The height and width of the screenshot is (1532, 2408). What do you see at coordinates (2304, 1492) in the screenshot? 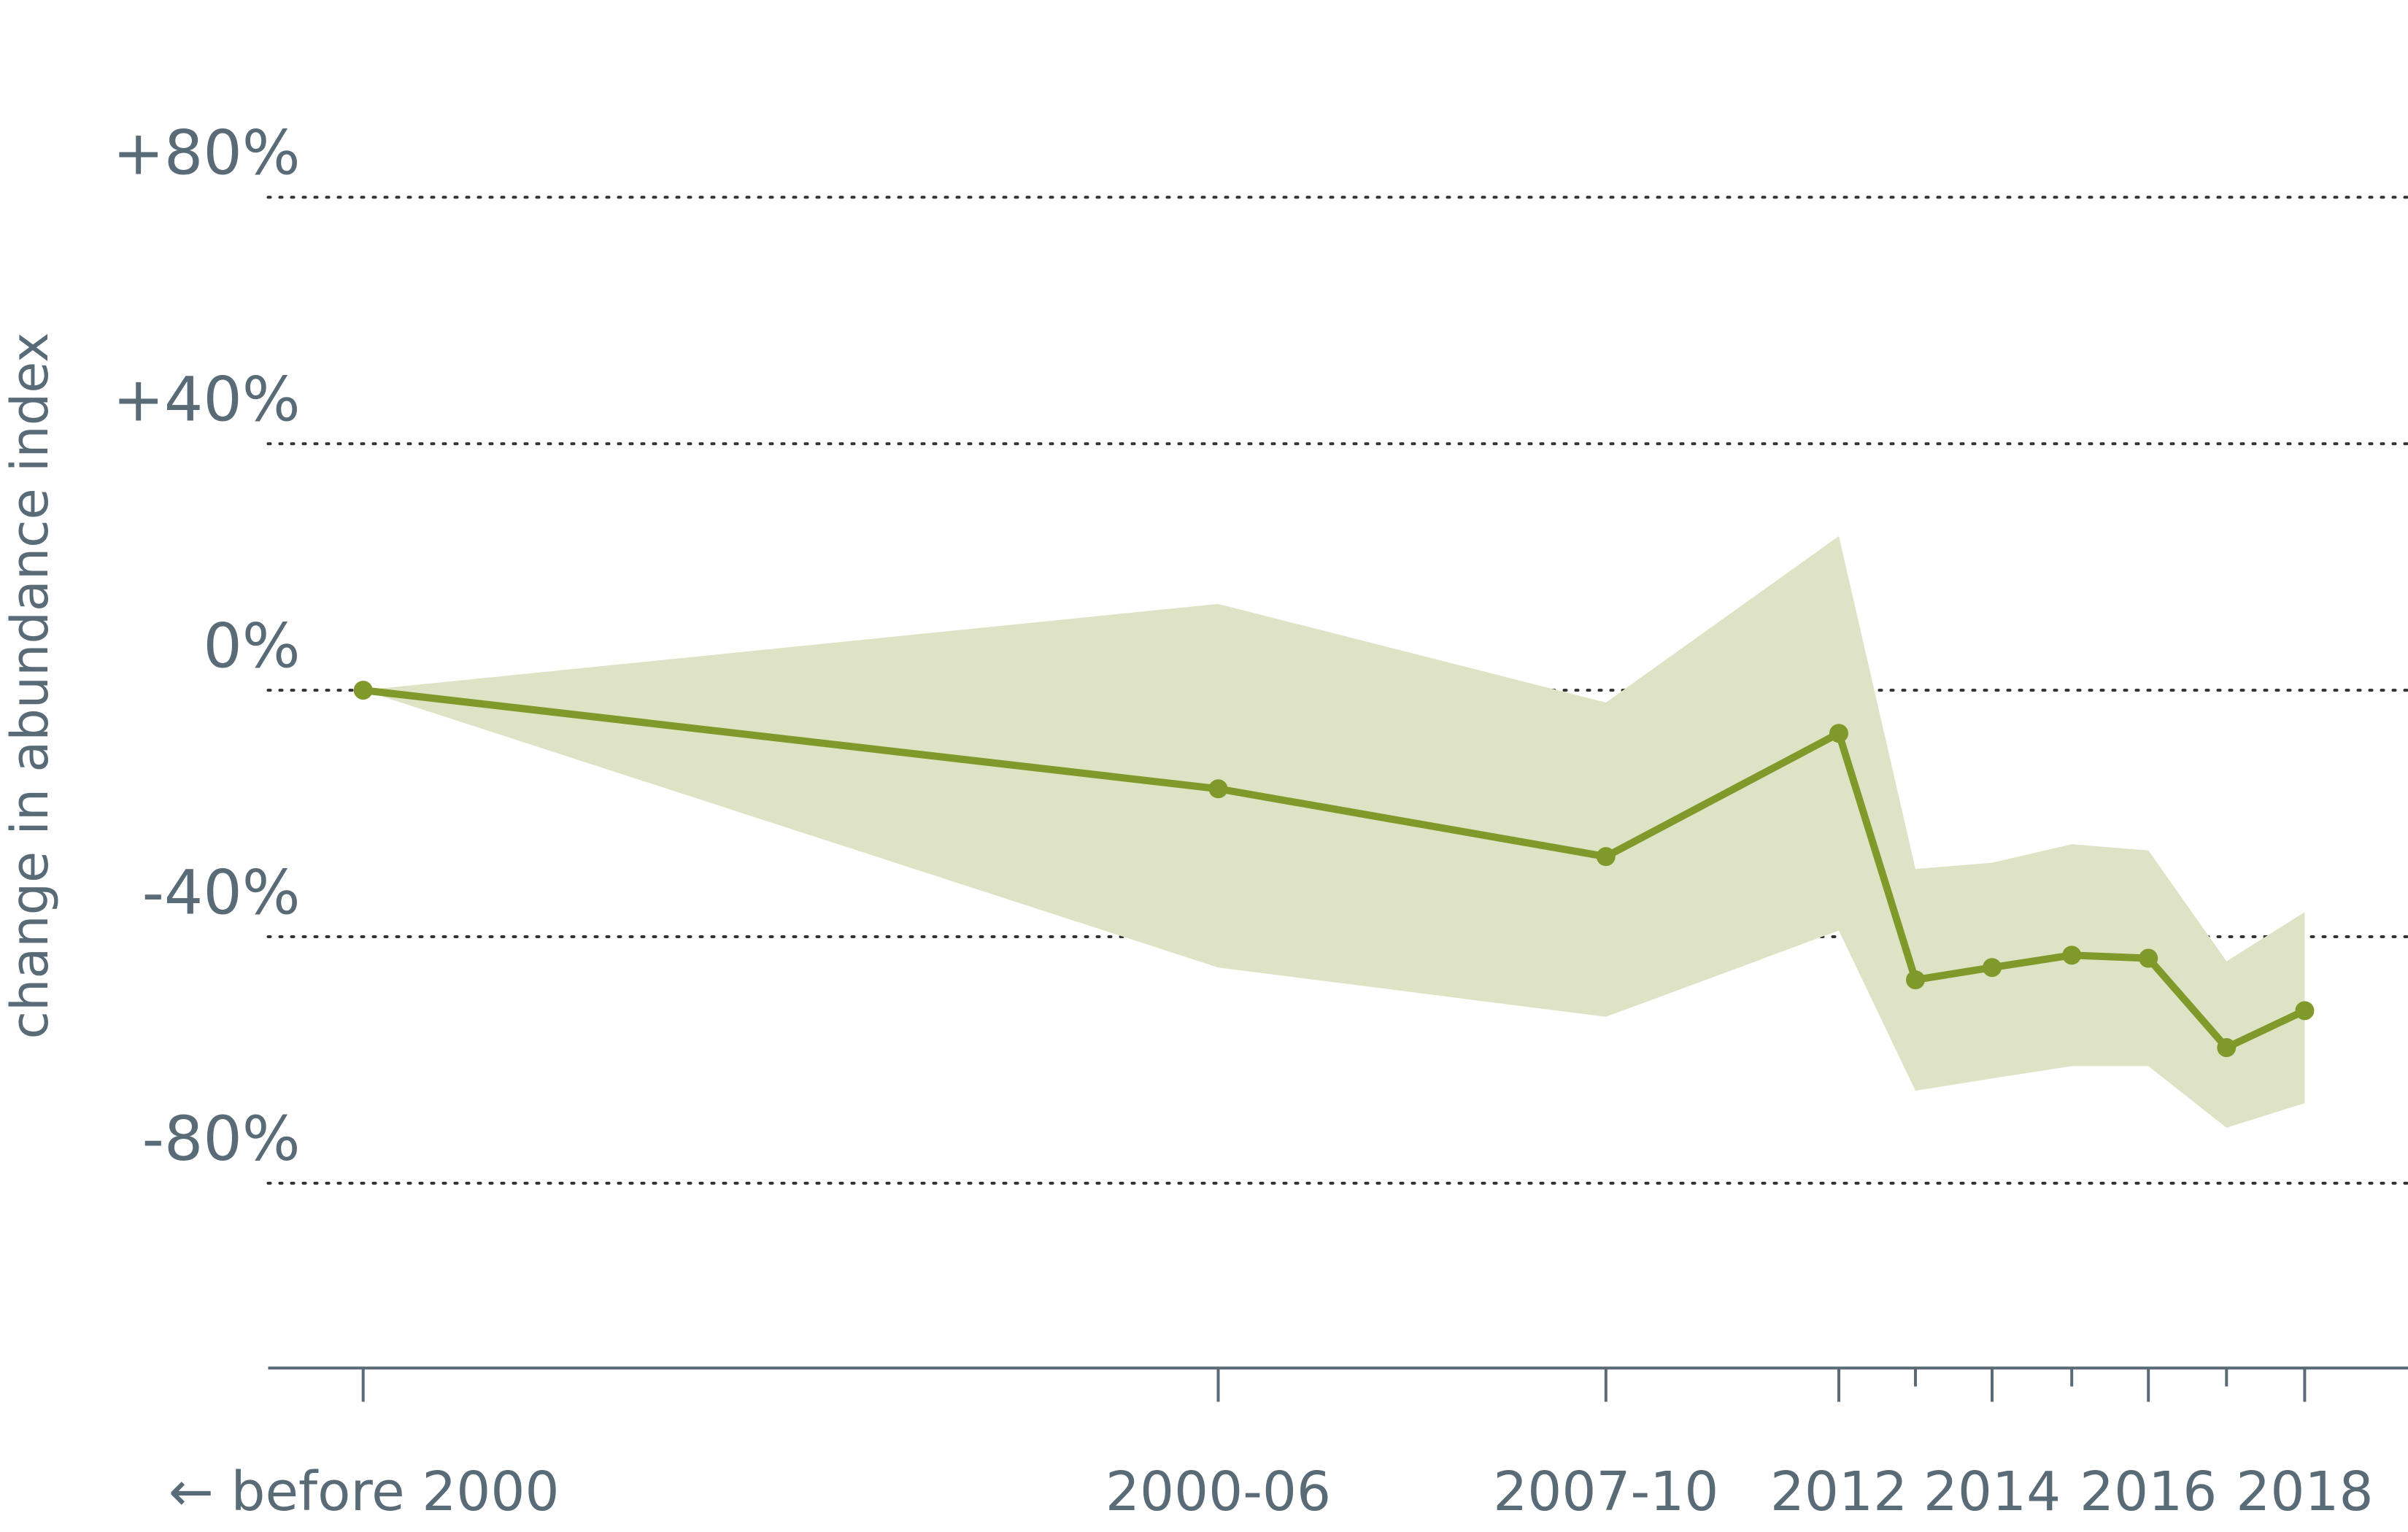
I see `x-tick-label: 2018` at bounding box center [2304, 1492].